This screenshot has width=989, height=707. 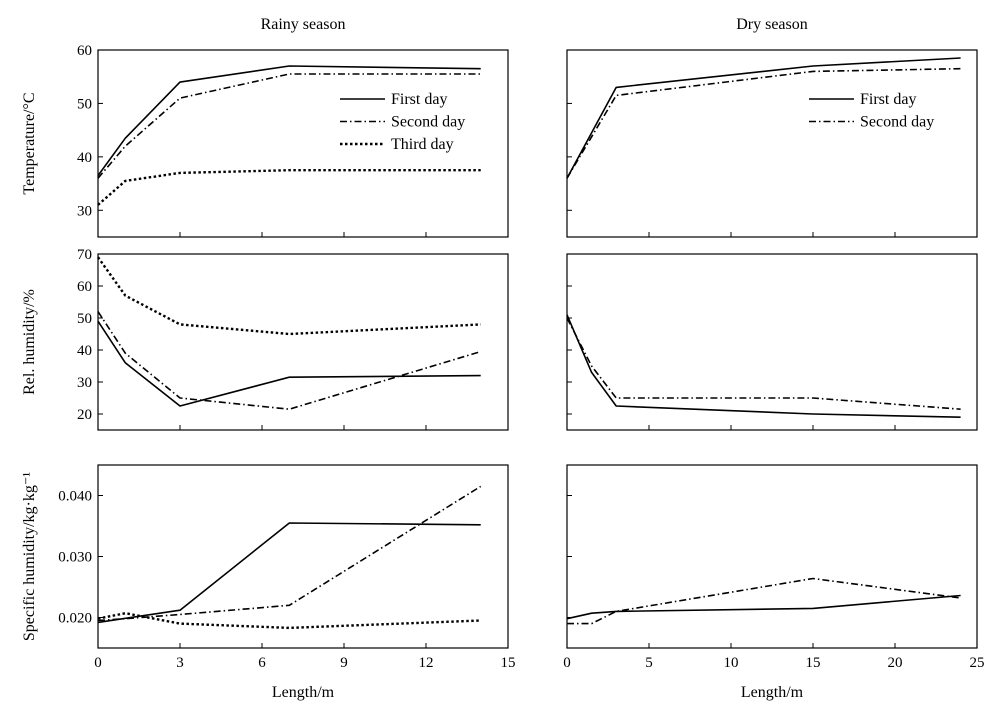 What do you see at coordinates (75, 497) in the screenshot?
I see `y-tick-label: 0.040` at bounding box center [75, 497].